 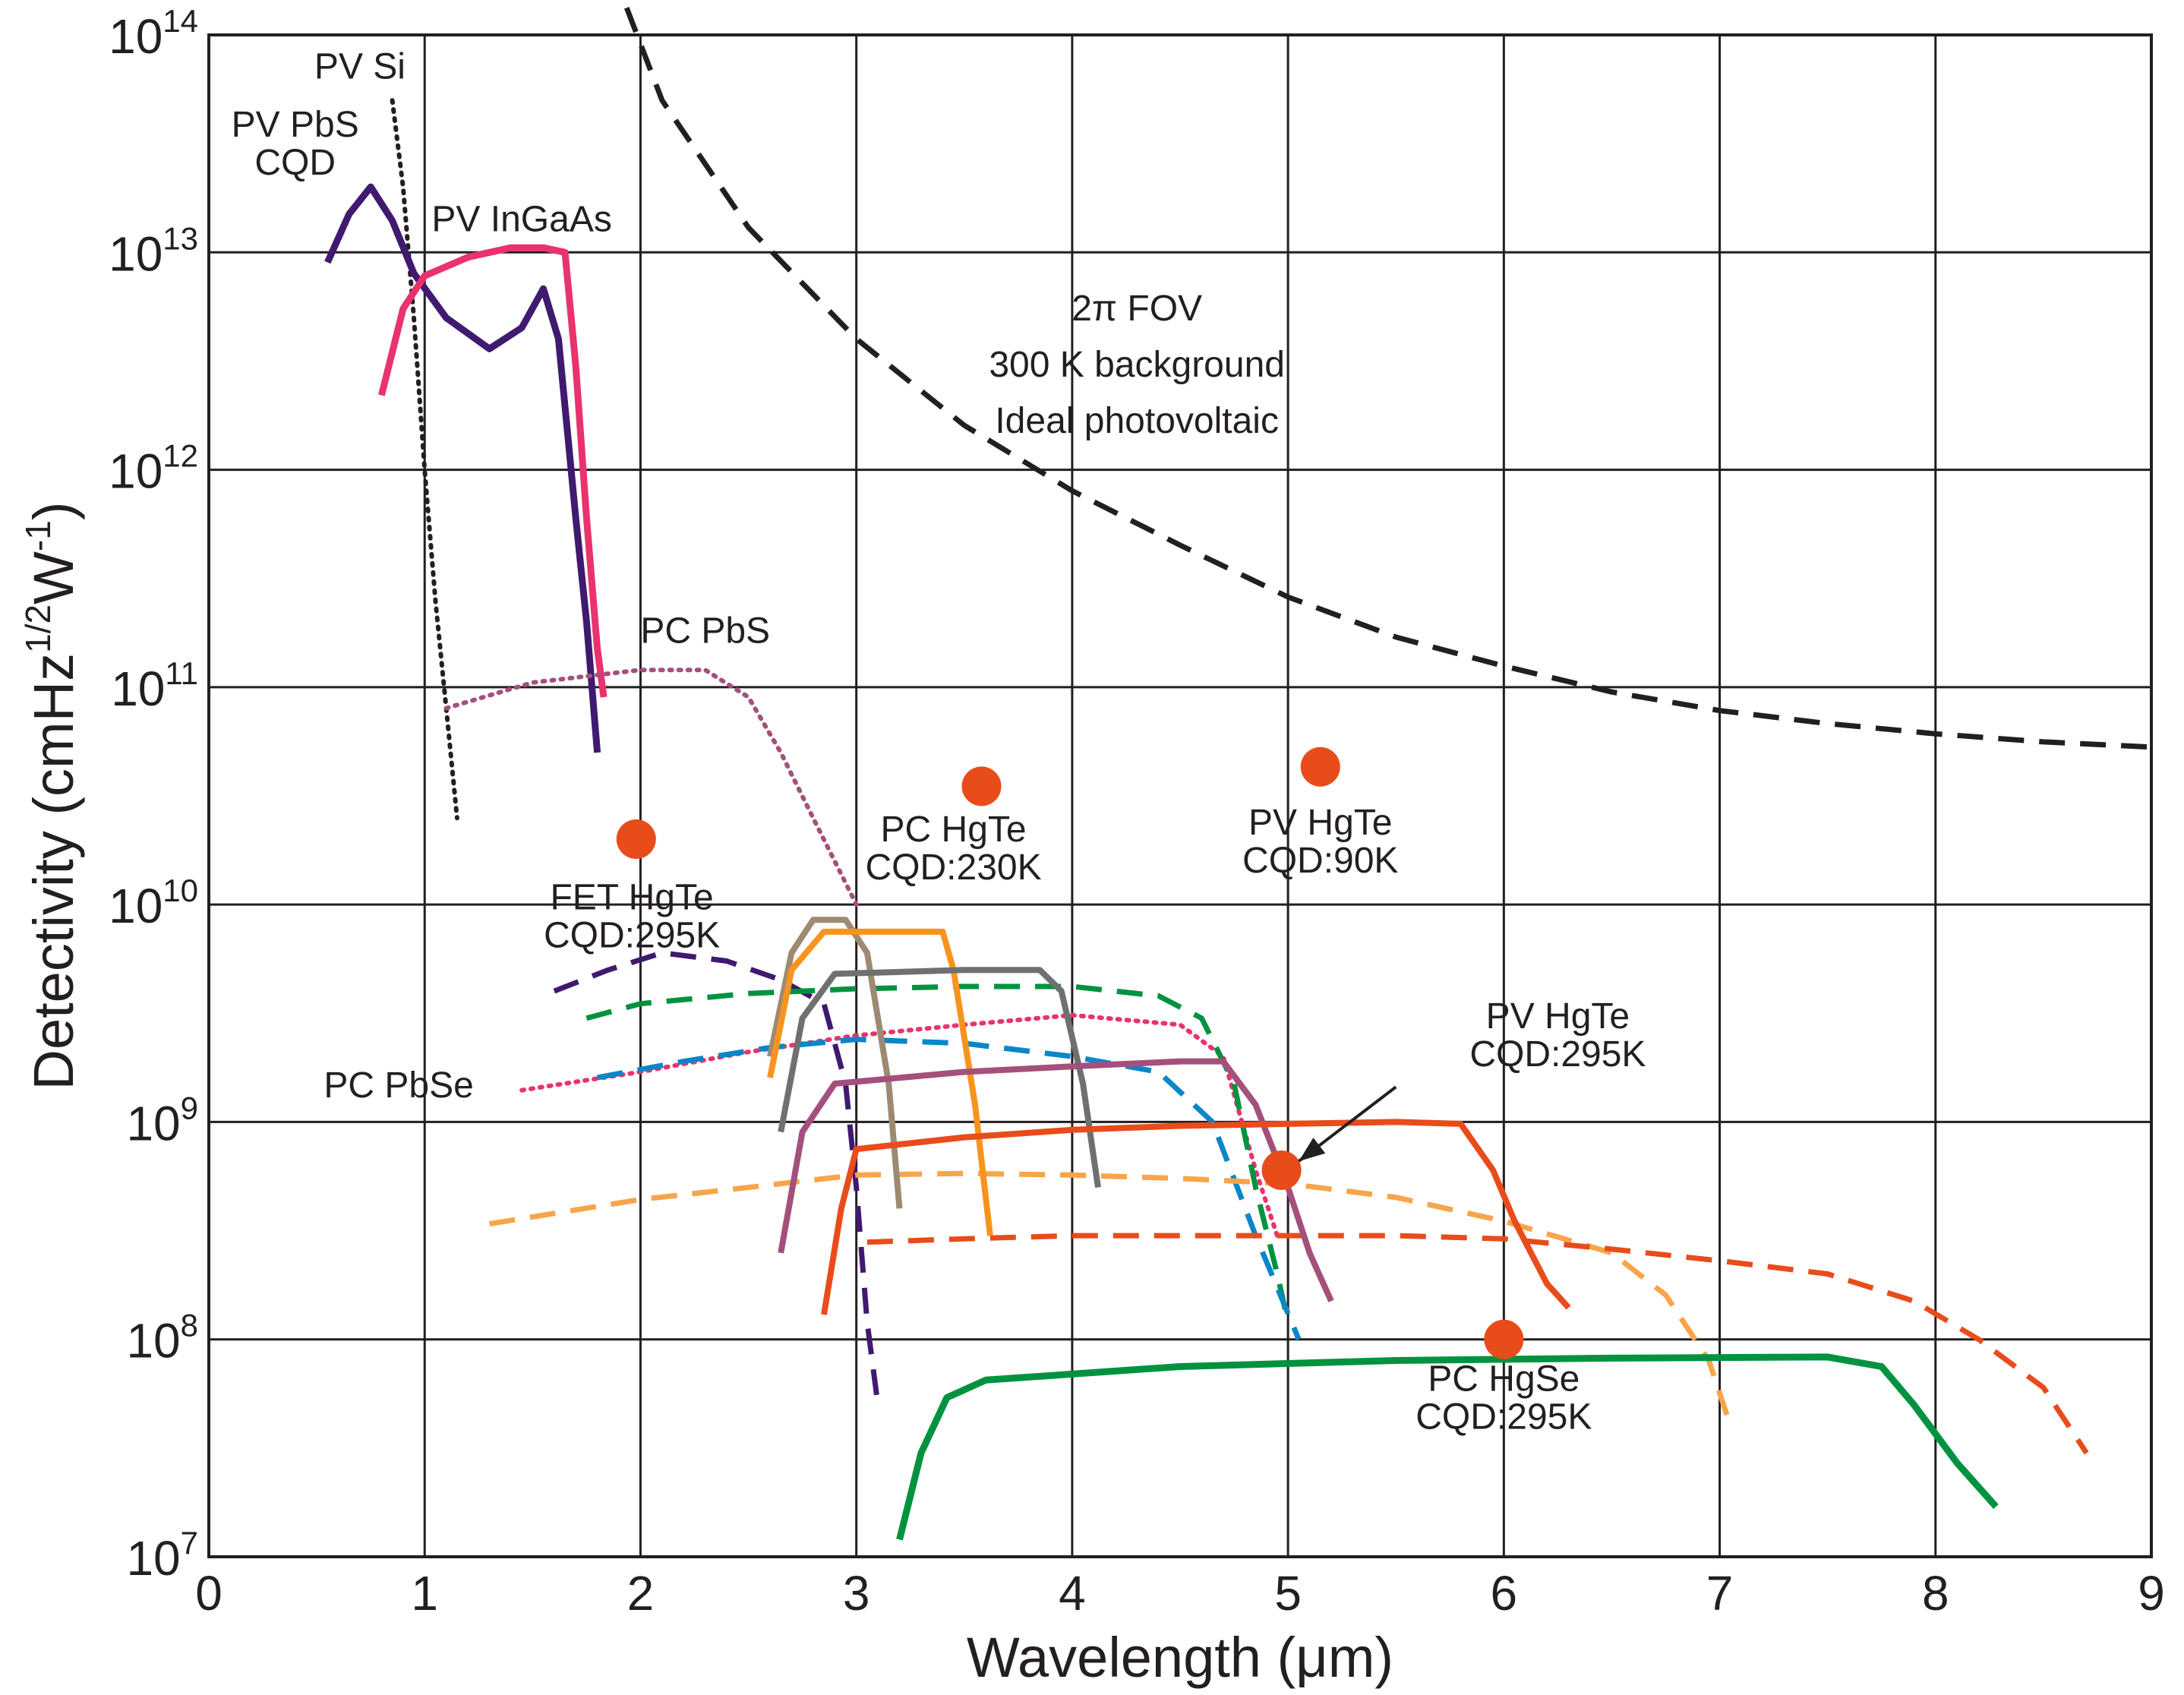 I want to click on series-line-green-dashed, so click(x=938, y=1153).